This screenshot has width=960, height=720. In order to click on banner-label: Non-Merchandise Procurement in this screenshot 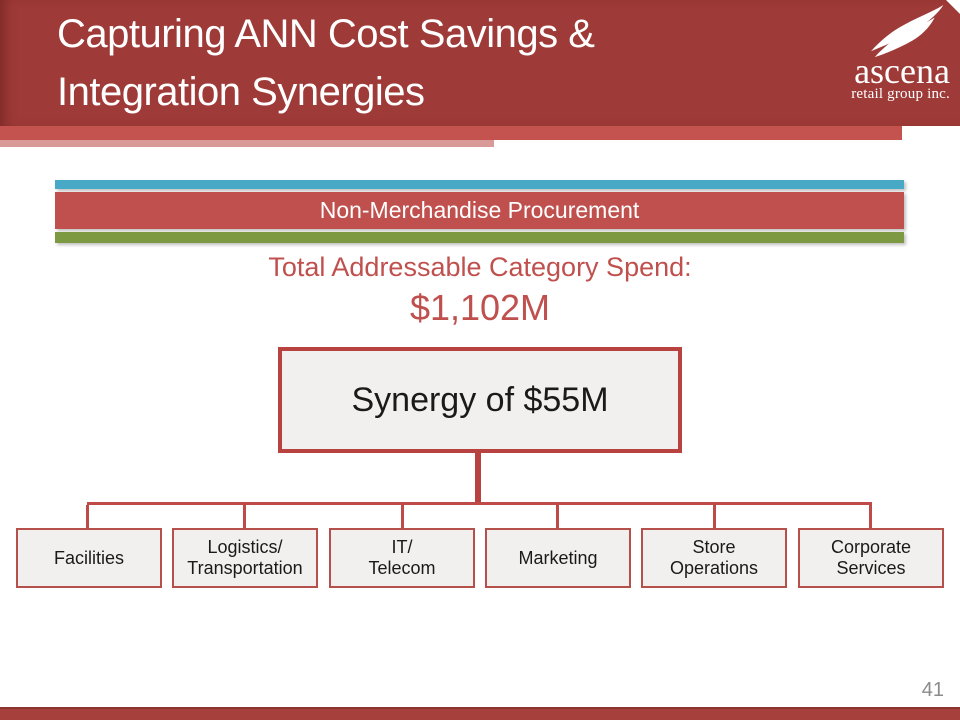, I will do `click(479, 210)`.